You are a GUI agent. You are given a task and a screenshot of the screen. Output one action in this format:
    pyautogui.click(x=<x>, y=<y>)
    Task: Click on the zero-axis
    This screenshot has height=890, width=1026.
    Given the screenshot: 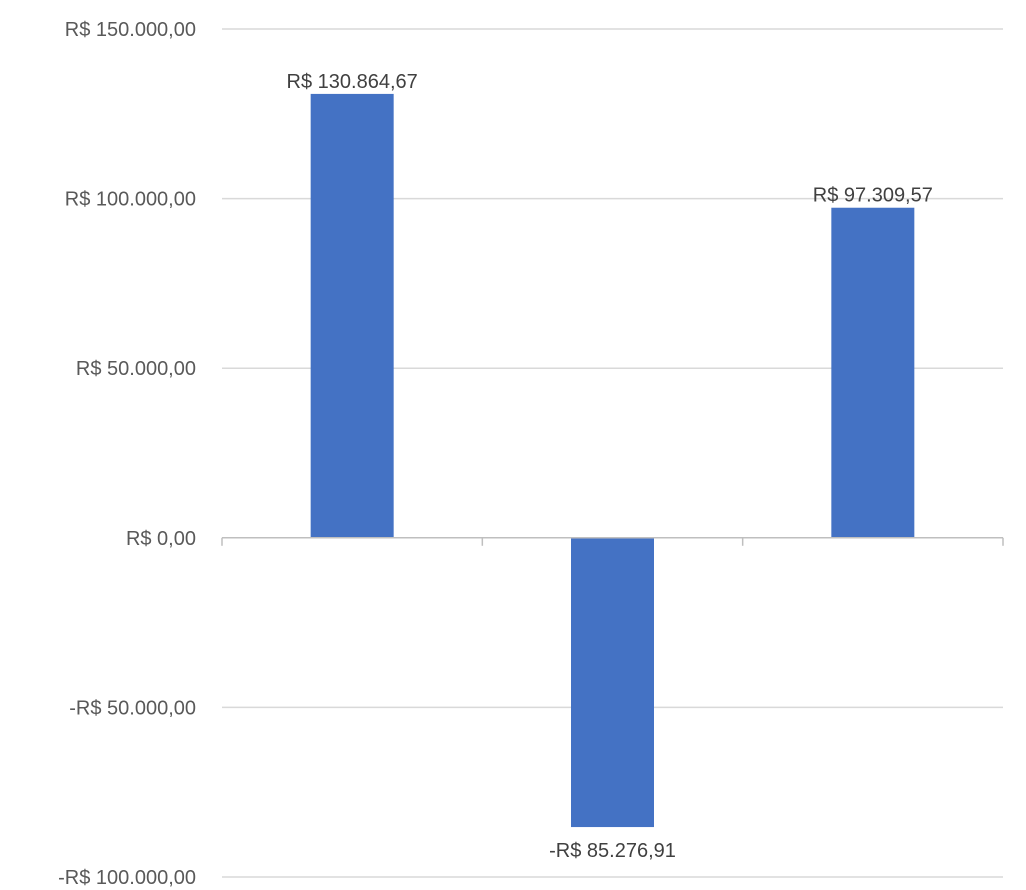 What is the action you would take?
    pyautogui.click(x=612, y=541)
    